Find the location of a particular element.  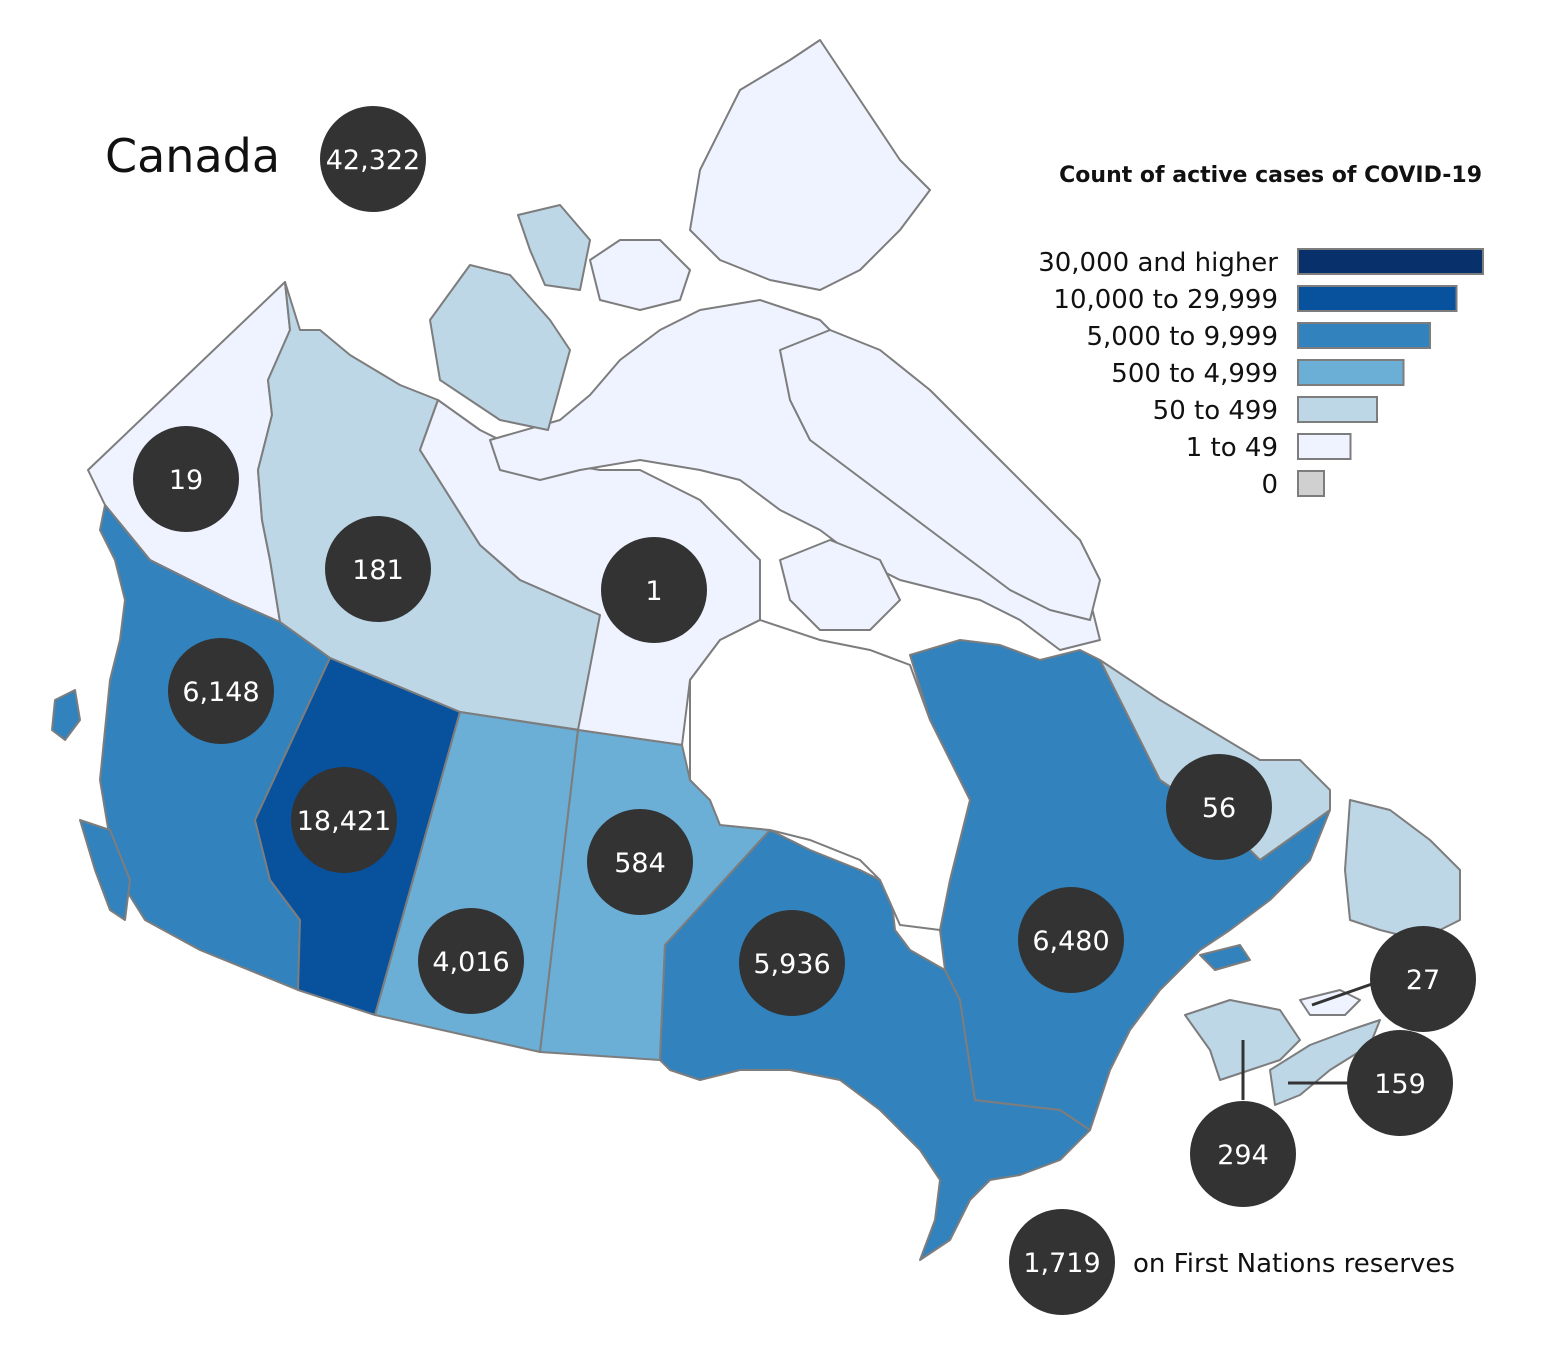

region-qc-bubble is located at coordinates (1071, 940).